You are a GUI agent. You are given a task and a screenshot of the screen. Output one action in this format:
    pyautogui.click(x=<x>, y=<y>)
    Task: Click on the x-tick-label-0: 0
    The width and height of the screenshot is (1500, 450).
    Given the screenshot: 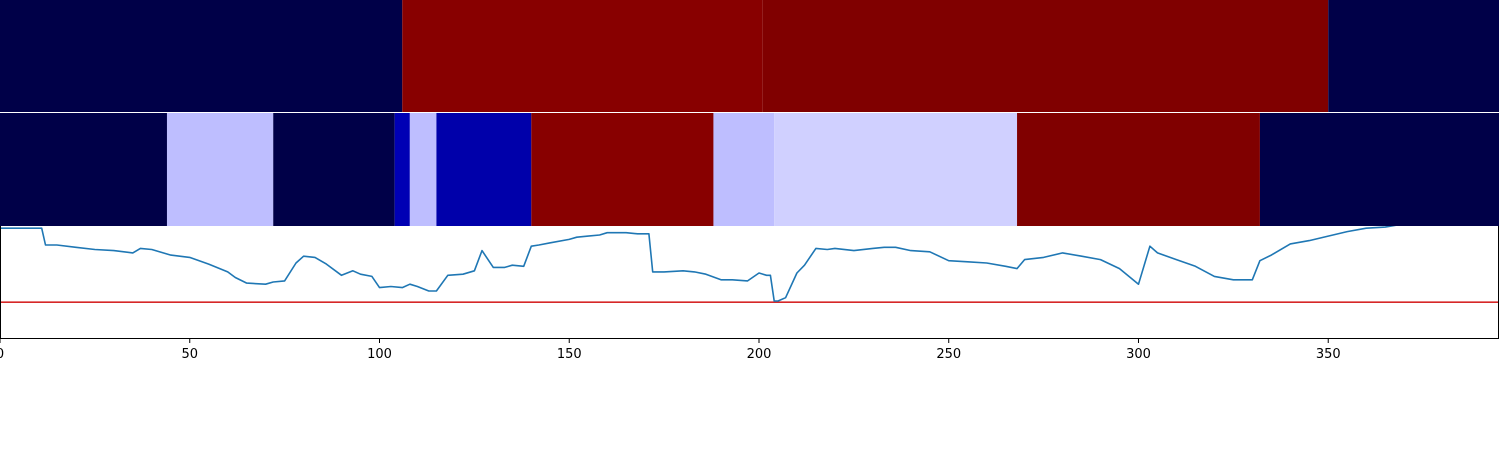 What is the action you would take?
    pyautogui.click(x=2, y=354)
    